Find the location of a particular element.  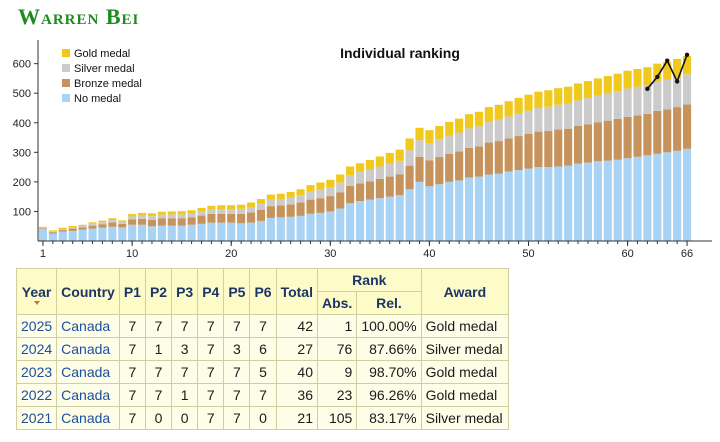

table-subheader-row: Abs. Rel. is located at coordinates (263, 303).